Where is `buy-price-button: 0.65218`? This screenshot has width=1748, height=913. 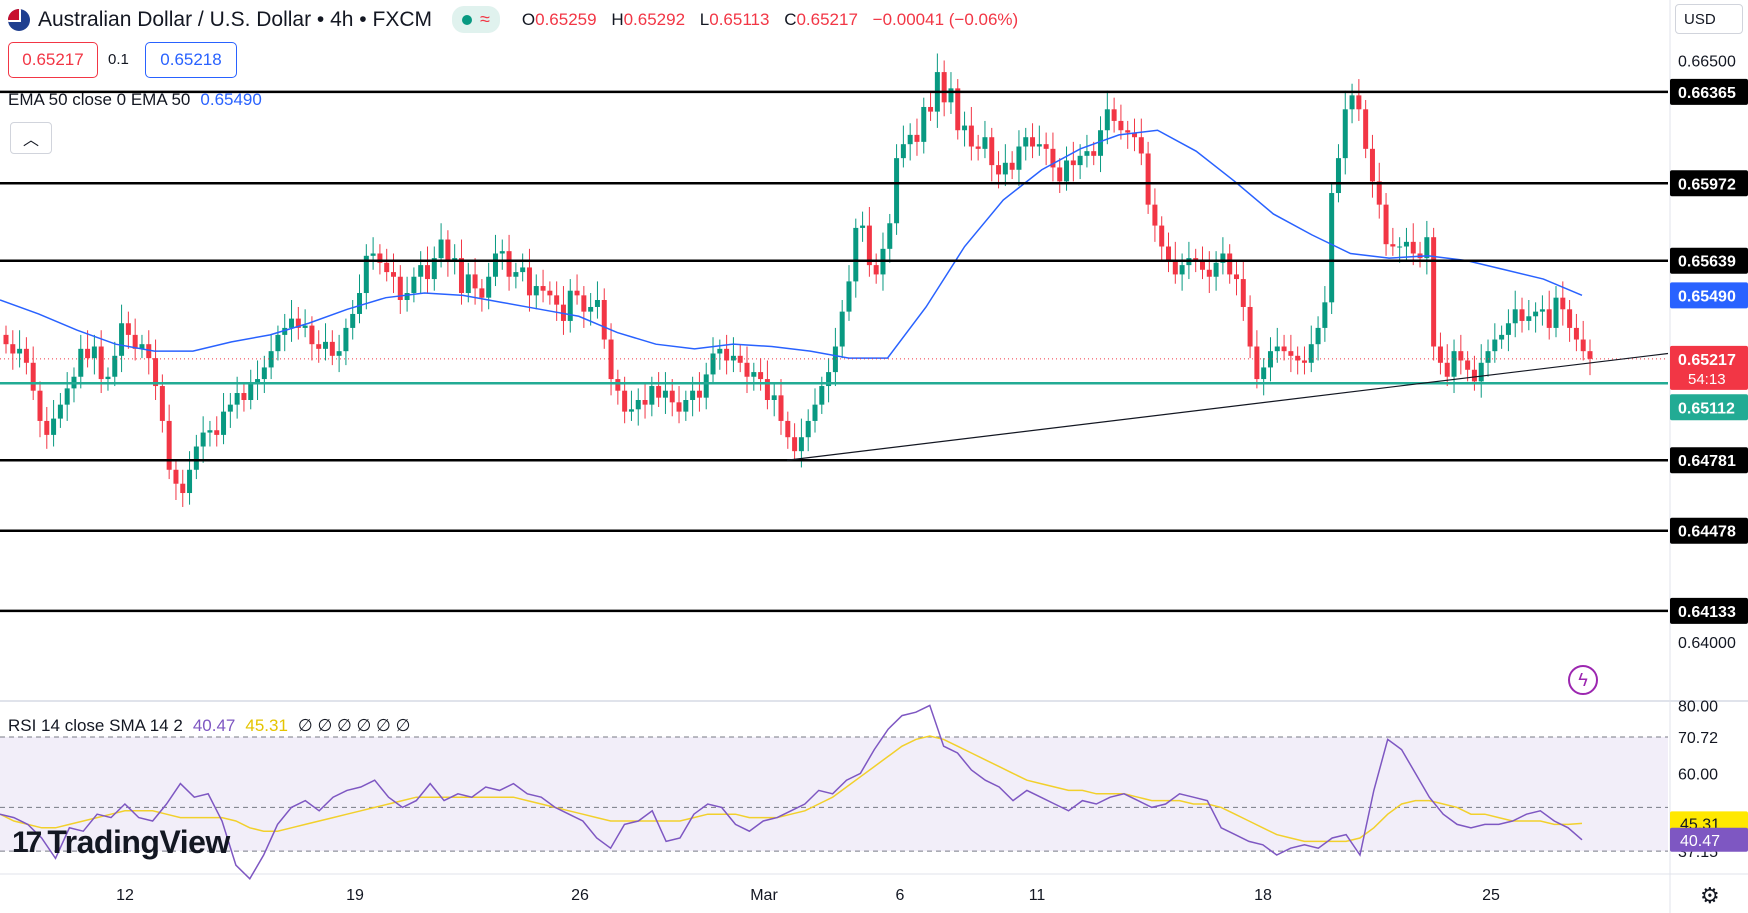 buy-price-button: 0.65218 is located at coordinates (191, 60).